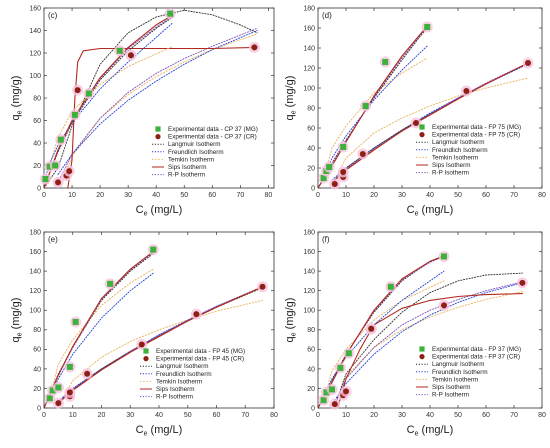 The image size is (550, 448). Describe the element at coordinates (458, 364) in the screenshot. I see `legend-label: Langmuir Isotherm` at that location.